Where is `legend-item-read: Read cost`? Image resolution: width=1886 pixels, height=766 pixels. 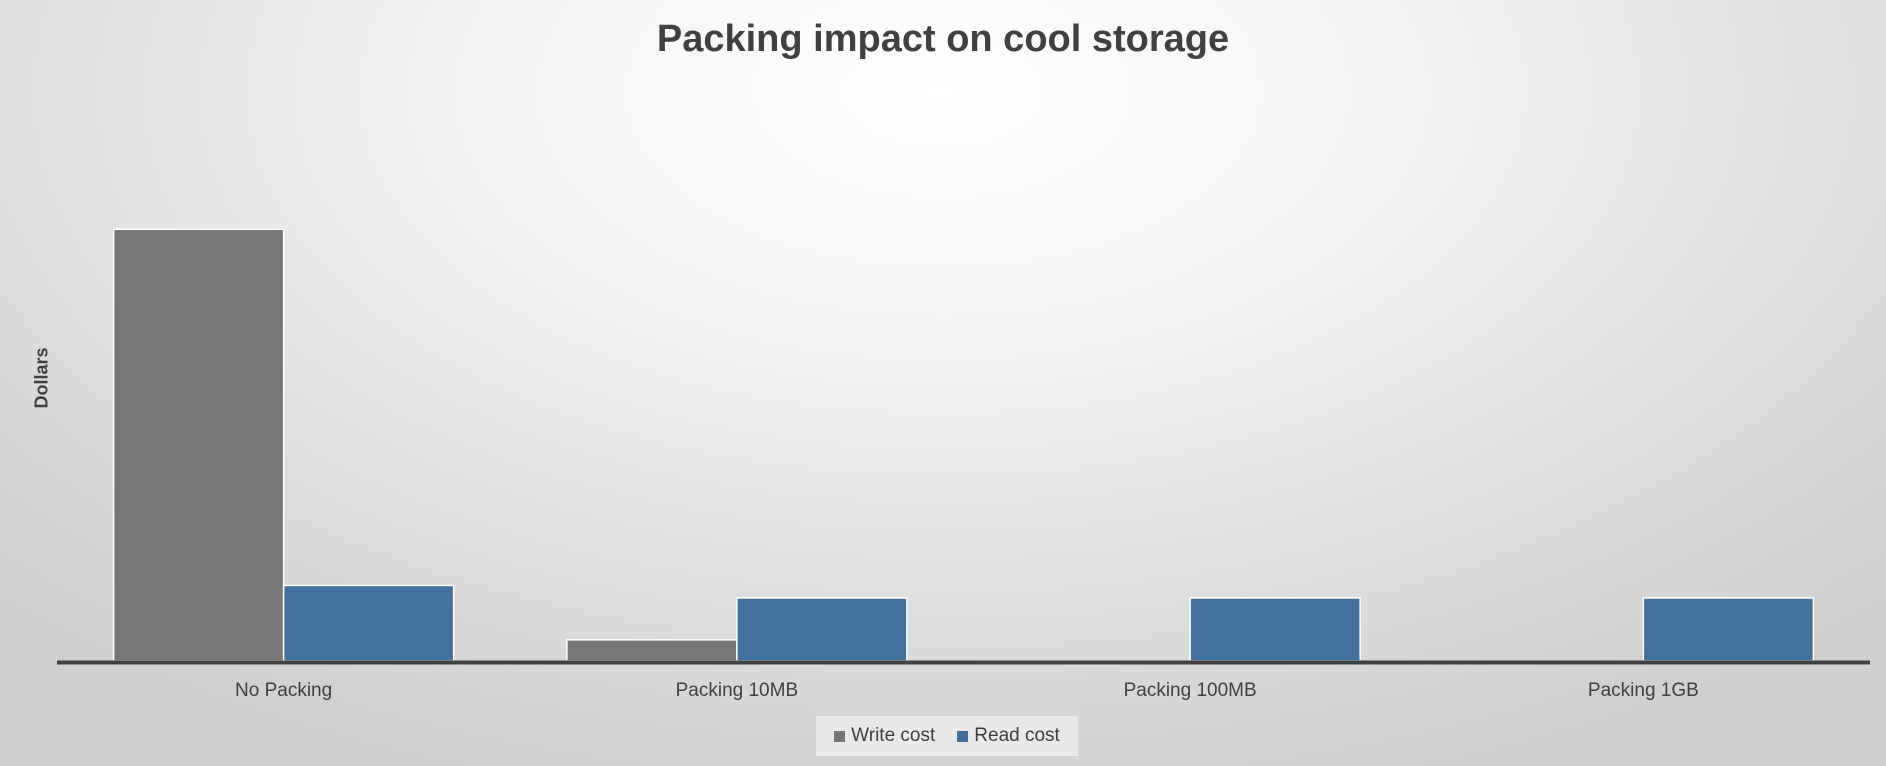 legend-item-read: Read cost is located at coordinates (1008, 736).